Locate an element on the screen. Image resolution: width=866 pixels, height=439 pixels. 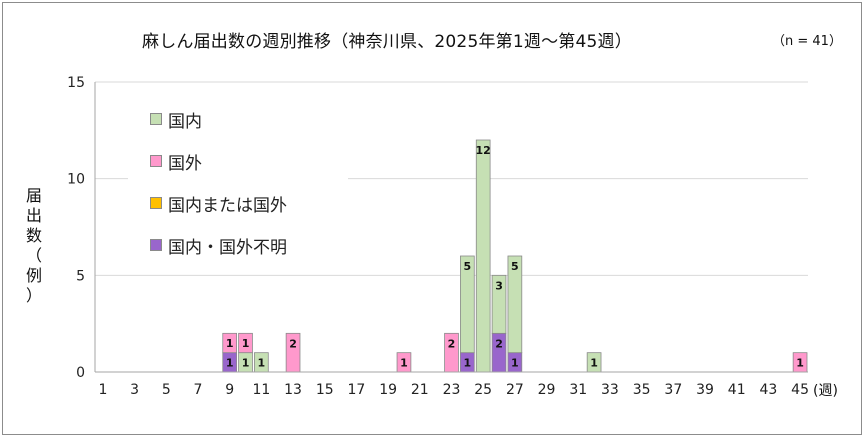
data-label-week-20-series-2: 1 is located at coordinates (404, 362).